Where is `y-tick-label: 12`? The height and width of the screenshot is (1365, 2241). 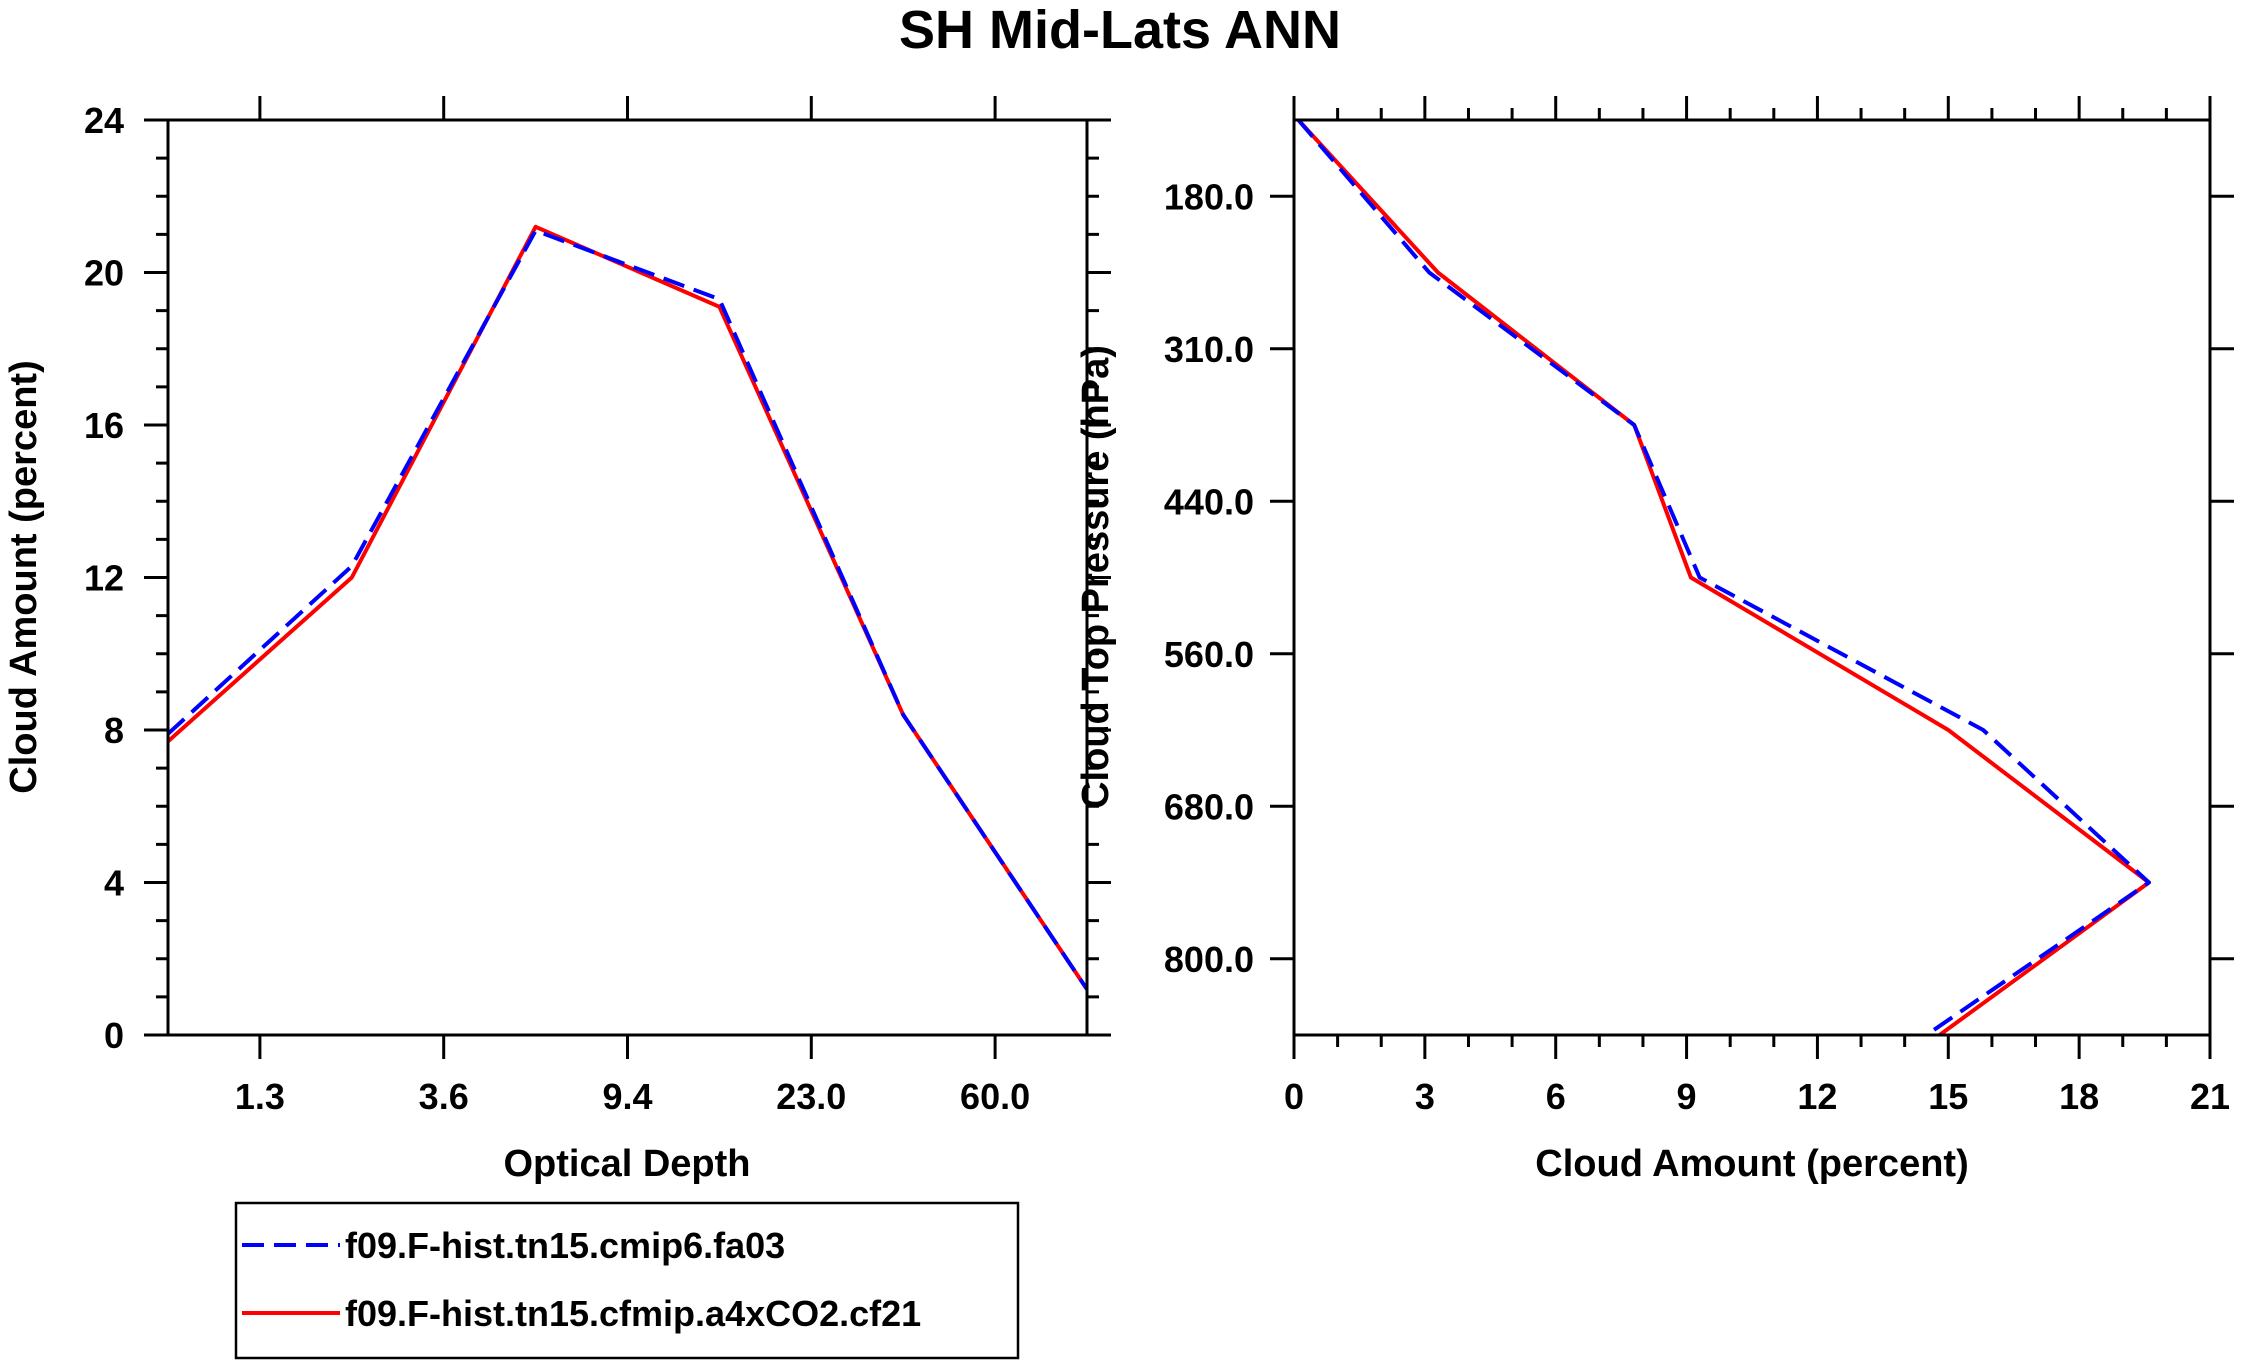 y-tick-label: 12 is located at coordinates (104, 578).